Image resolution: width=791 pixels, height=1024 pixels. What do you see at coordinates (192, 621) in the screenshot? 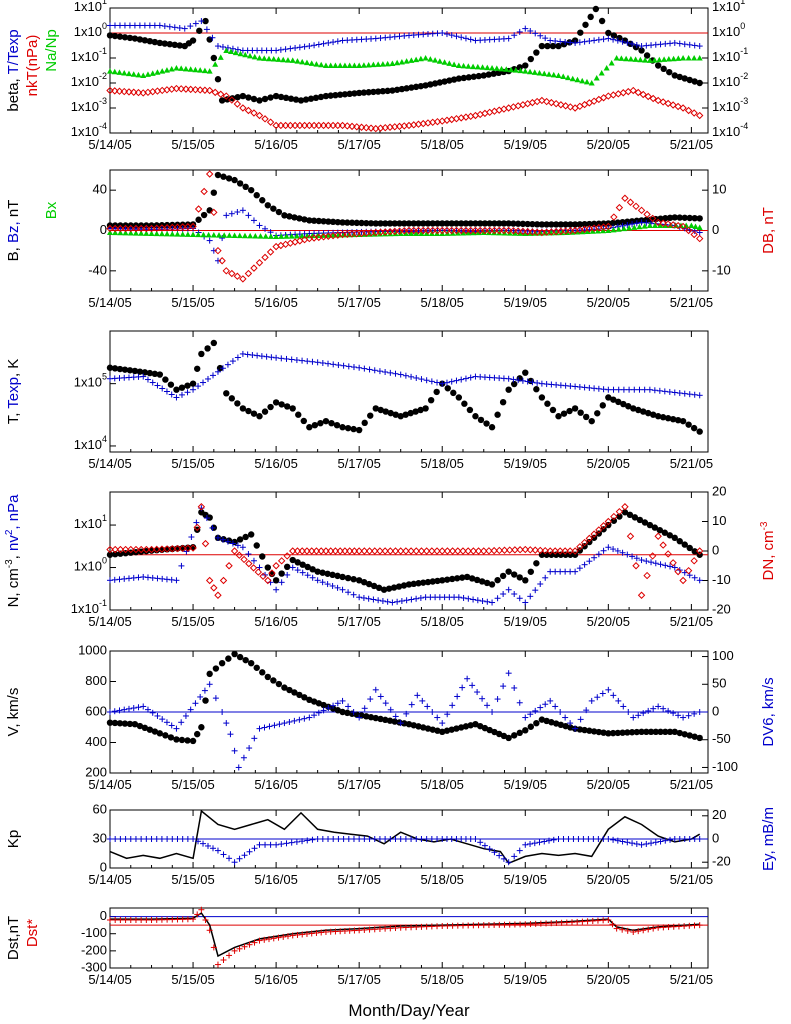
I see `x-tick-label: 5/15/05` at bounding box center [192, 621].